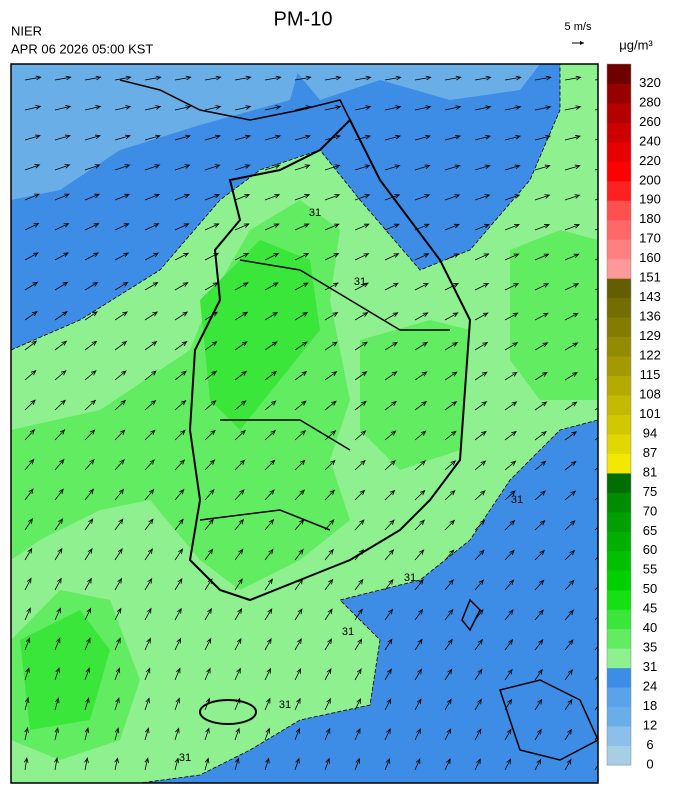 The image size is (673, 795). Describe the element at coordinates (650, 647) in the screenshot. I see `colorbar-label: 35` at that location.